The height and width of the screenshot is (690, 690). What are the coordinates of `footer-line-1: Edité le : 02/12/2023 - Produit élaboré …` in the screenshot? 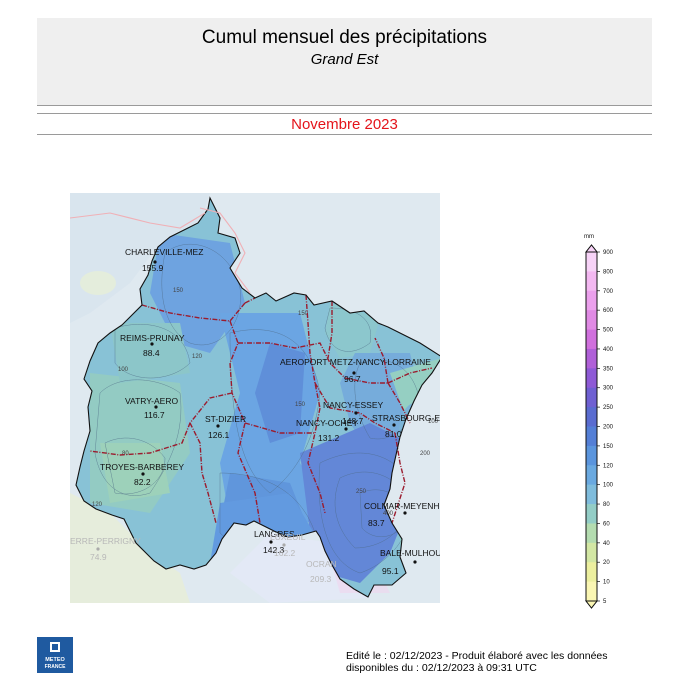 It's located at (477, 656).